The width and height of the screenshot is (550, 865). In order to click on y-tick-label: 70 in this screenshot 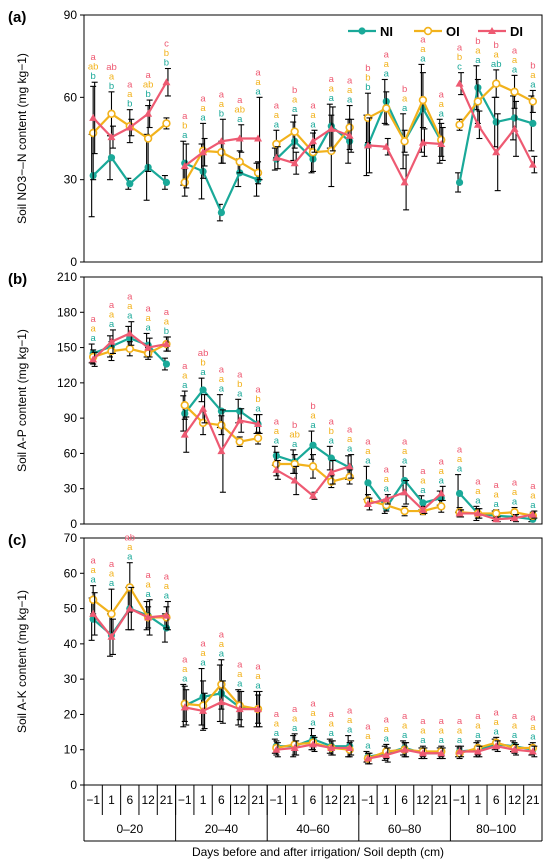, I will do `click(71, 538)`.